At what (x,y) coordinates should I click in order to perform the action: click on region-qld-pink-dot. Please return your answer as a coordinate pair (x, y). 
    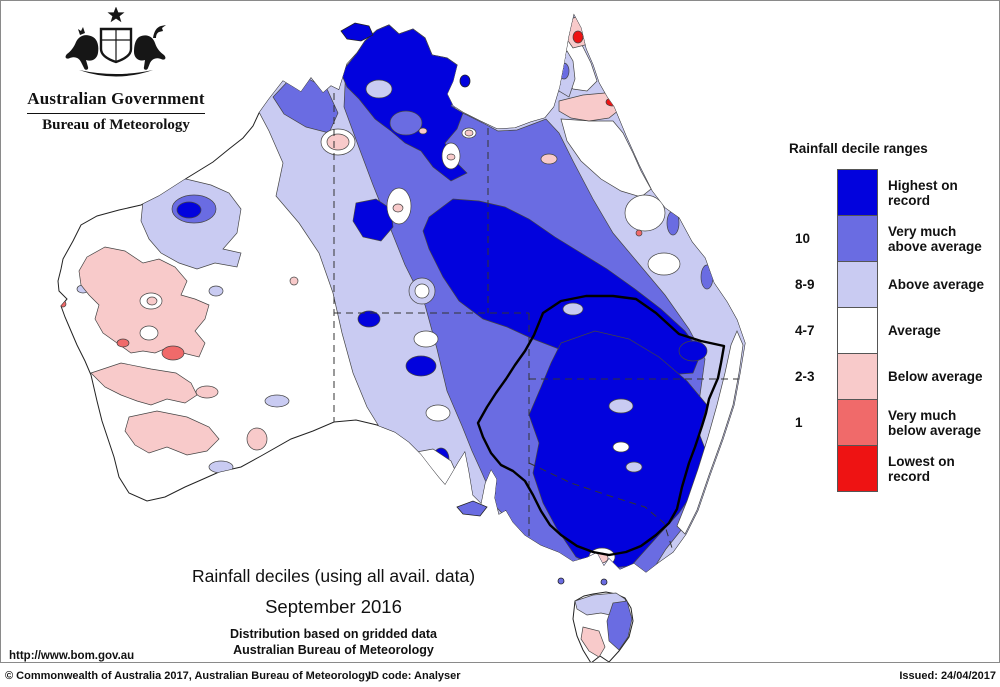
    Looking at the image, I should click on (549, 159).